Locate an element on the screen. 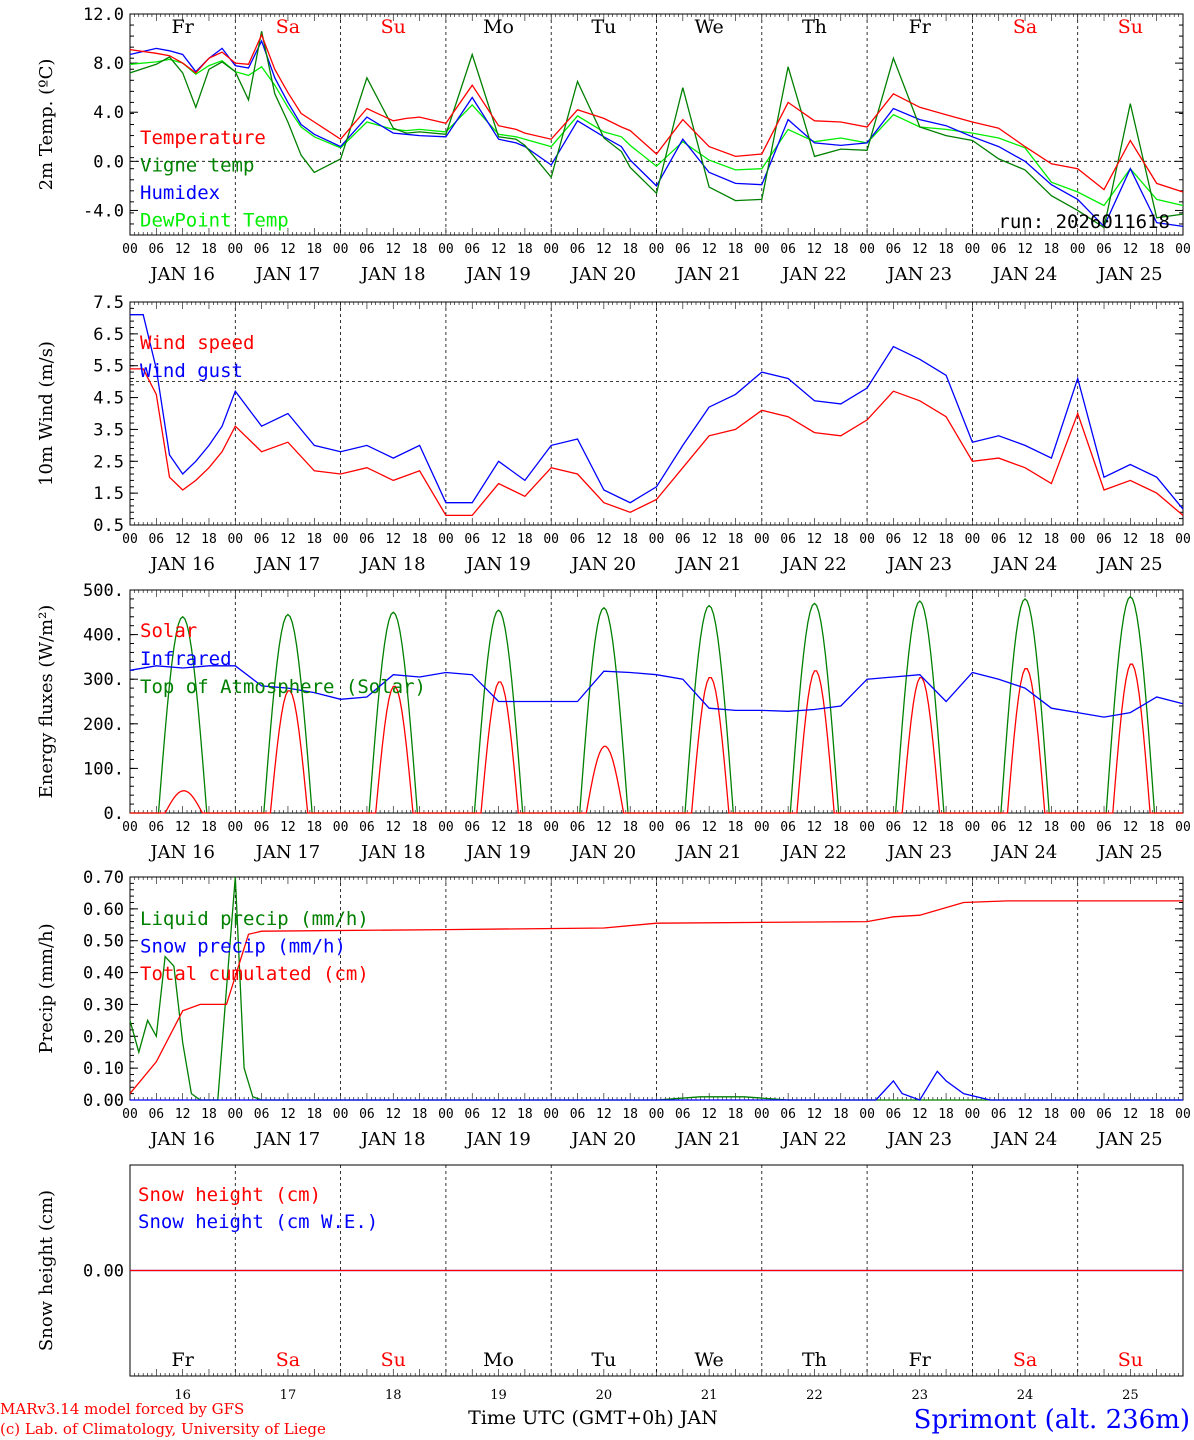  run-label: run: 2026011618 is located at coordinates (1084, 222).